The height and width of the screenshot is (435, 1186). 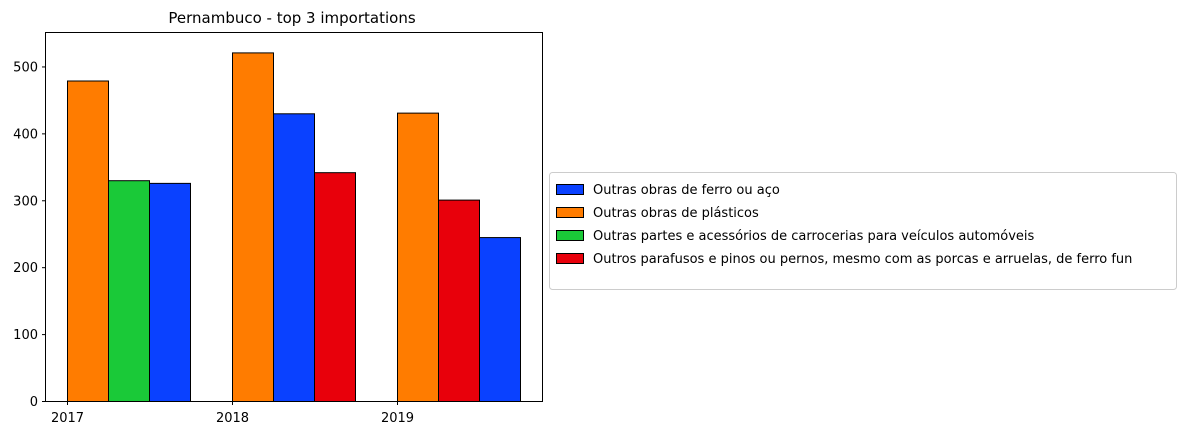 What do you see at coordinates (397, 418) in the screenshot?
I see `x-tick-label-2019: 2019` at bounding box center [397, 418].